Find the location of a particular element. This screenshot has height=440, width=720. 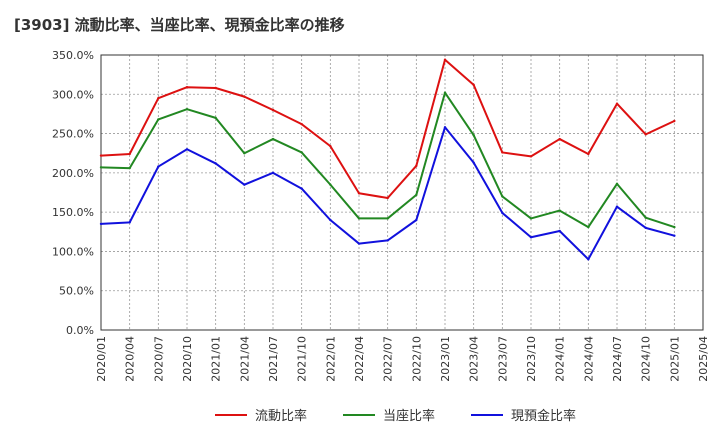

x-tick-label: 2024/10 is located at coordinates (646, 359).